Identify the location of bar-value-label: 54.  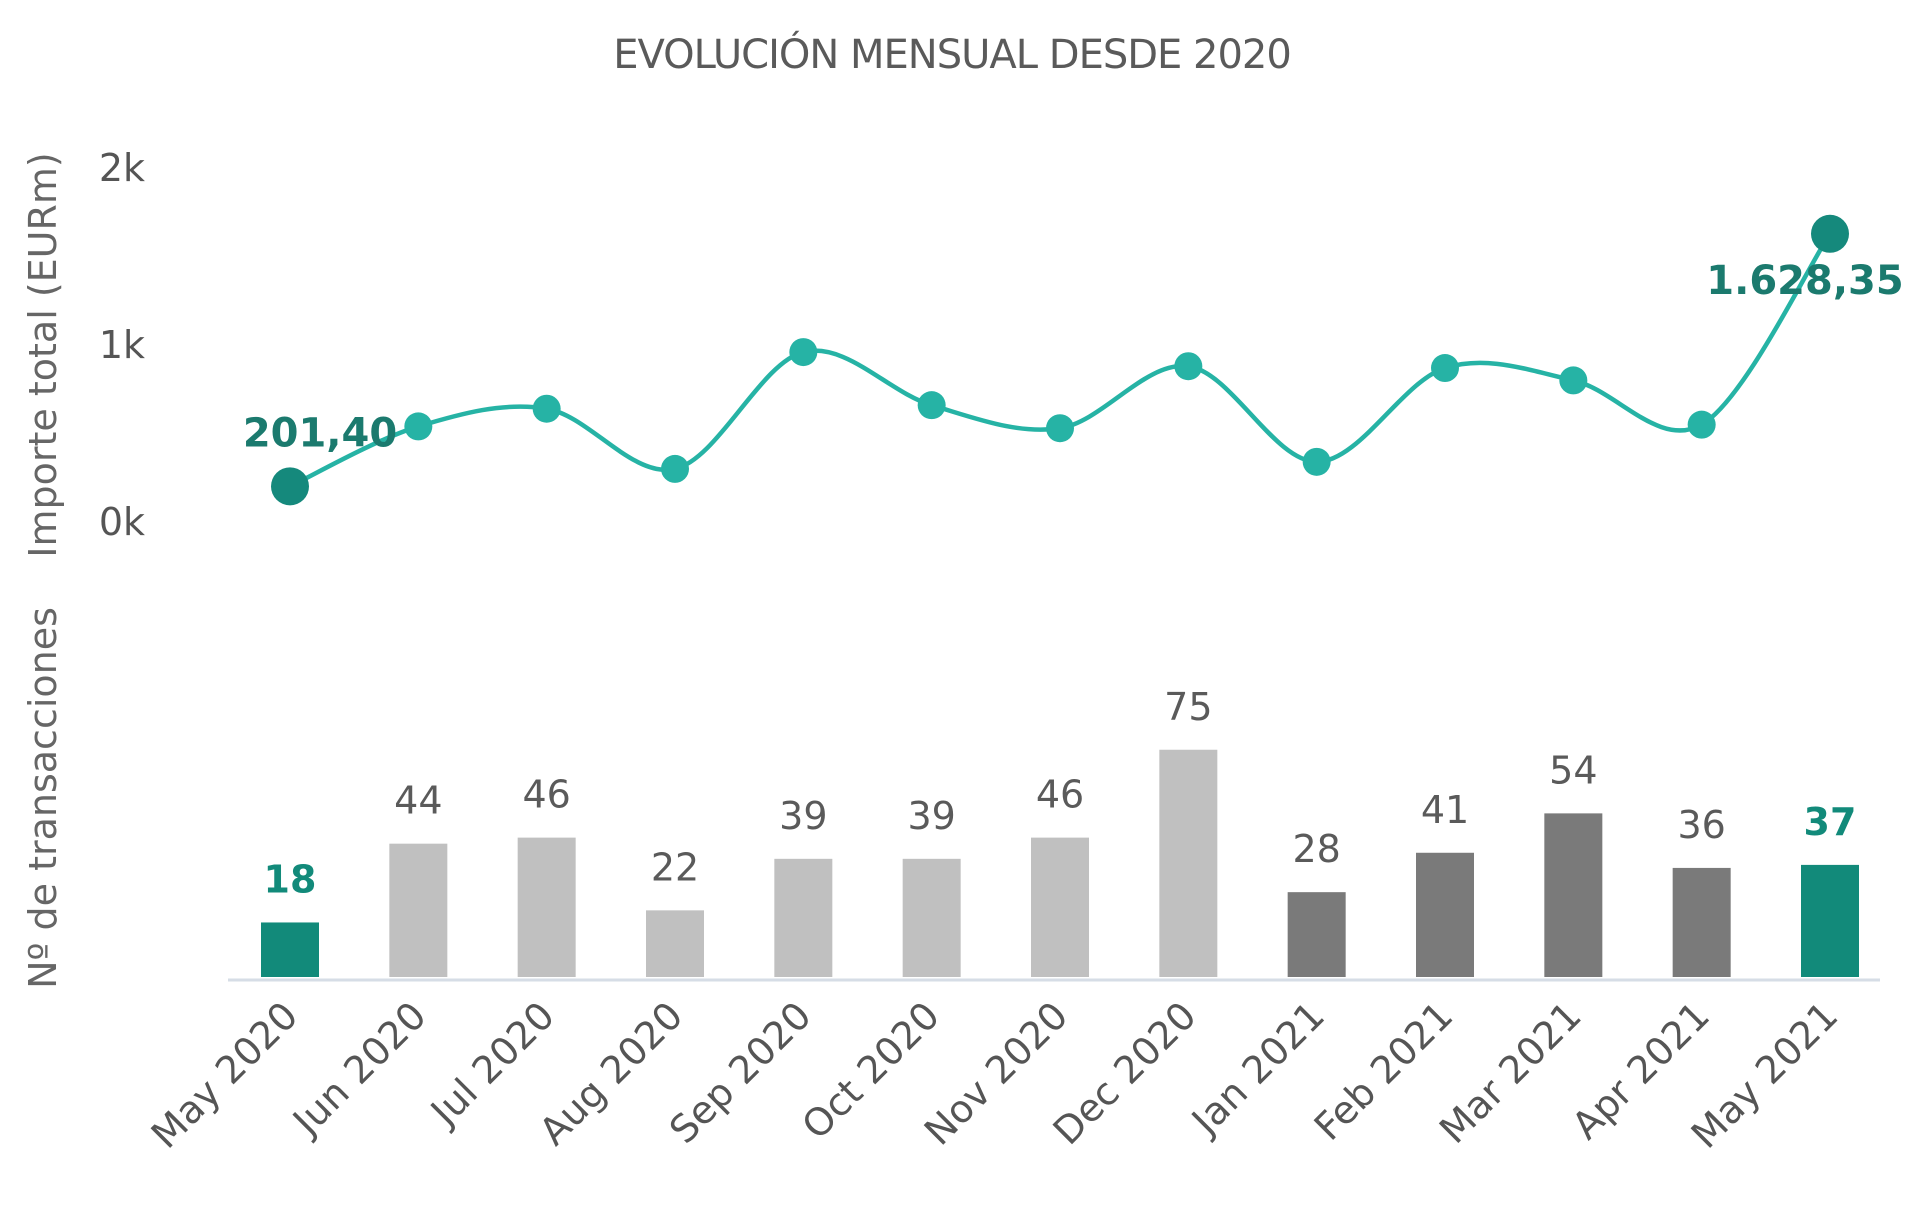
(1573, 770).